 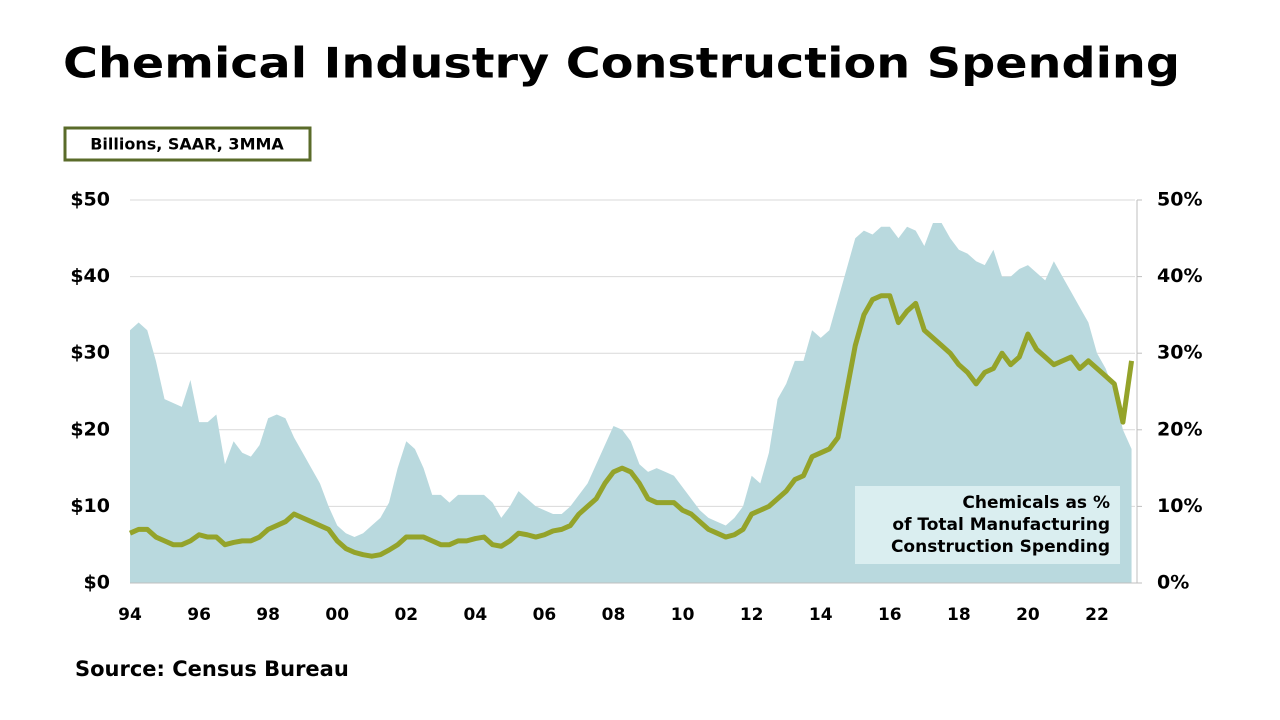 What do you see at coordinates (1179, 200) in the screenshot?
I see `y2-tick-label: 50%` at bounding box center [1179, 200].